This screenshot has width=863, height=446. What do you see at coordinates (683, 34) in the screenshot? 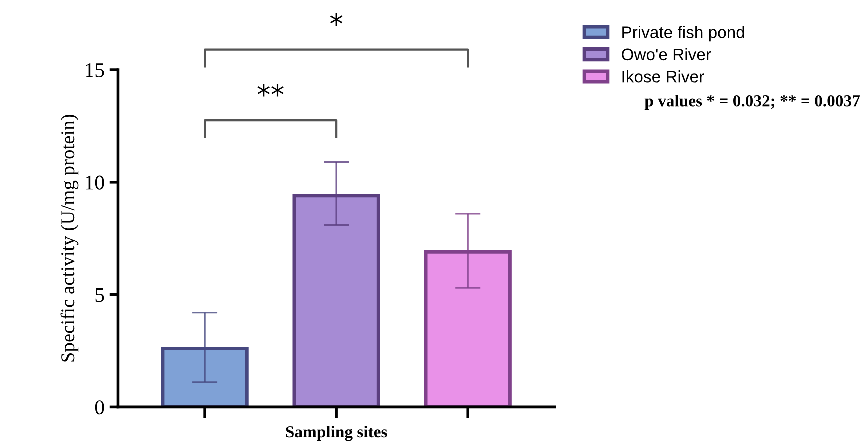
I see `legend-label: Private fish pond` at bounding box center [683, 34].